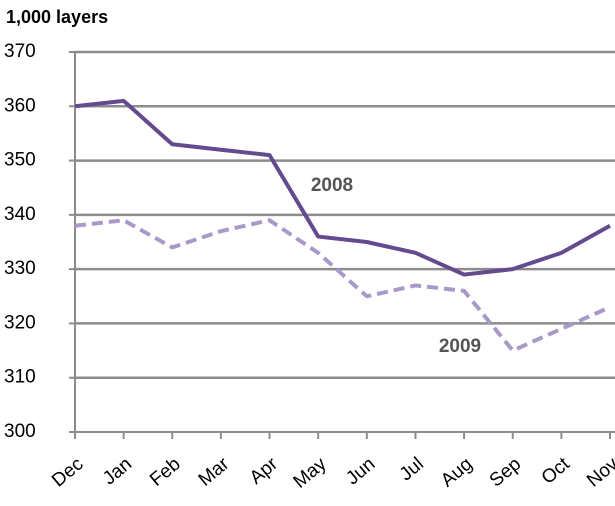  Describe the element at coordinates (360, 472) in the screenshot. I see `x-tick-label: Jun` at that location.